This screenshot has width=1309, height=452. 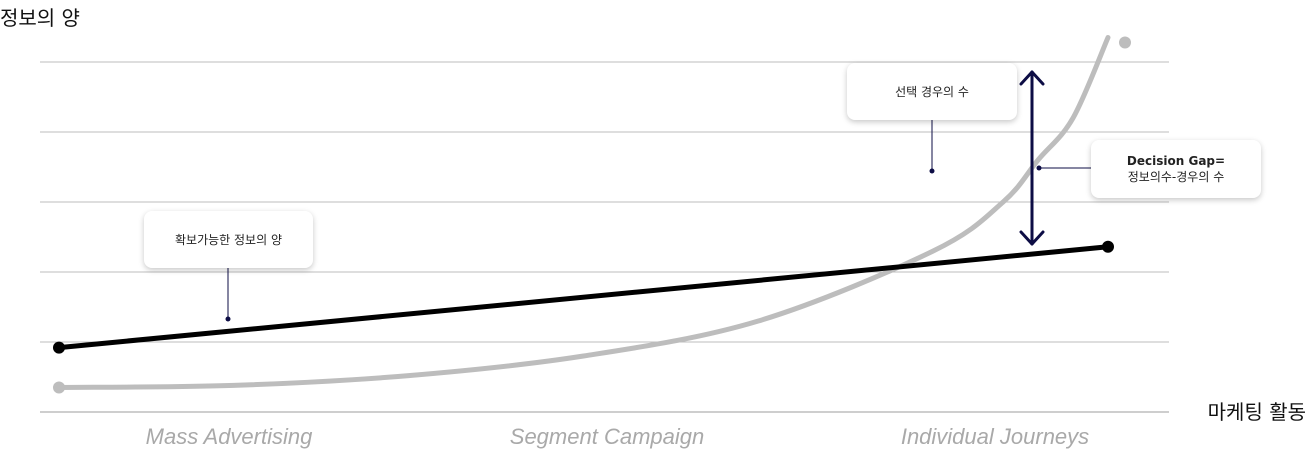 What do you see at coordinates (59, 347) in the screenshot?
I see `series-point-information-amount-start` at bounding box center [59, 347].